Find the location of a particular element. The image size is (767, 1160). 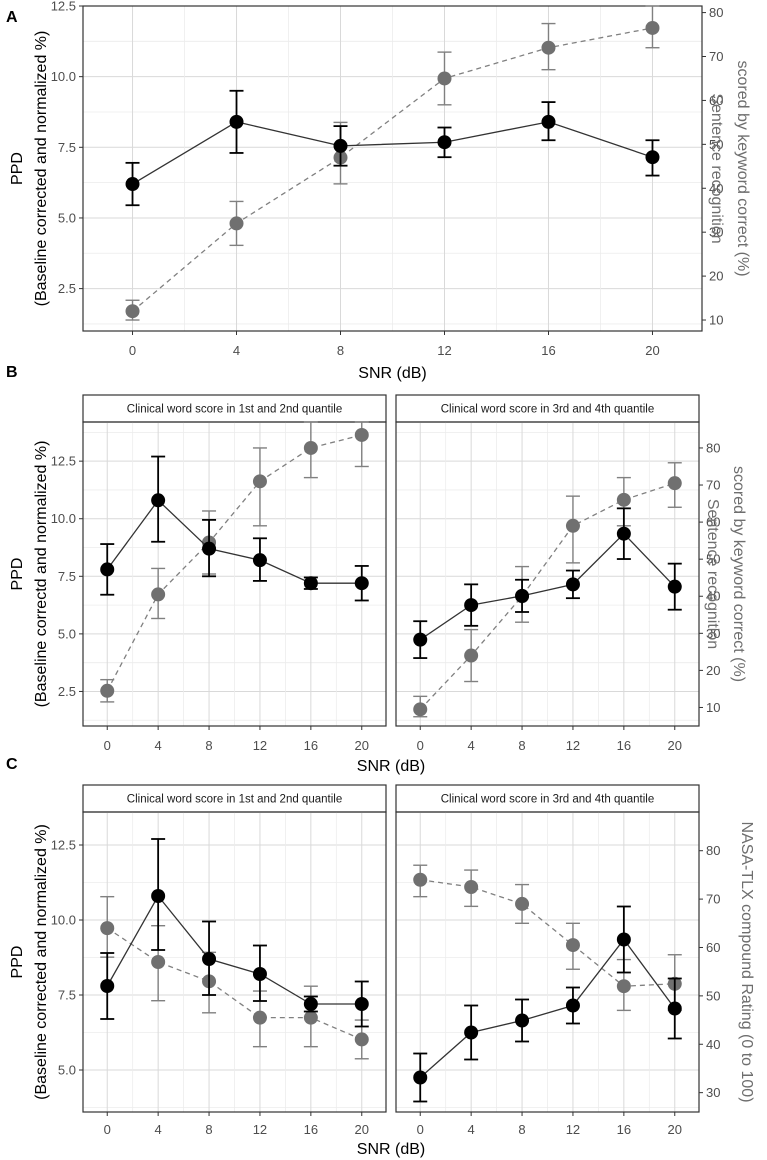

panel-a-facet-1-x-tick-label: 4 is located at coordinates (236, 350).